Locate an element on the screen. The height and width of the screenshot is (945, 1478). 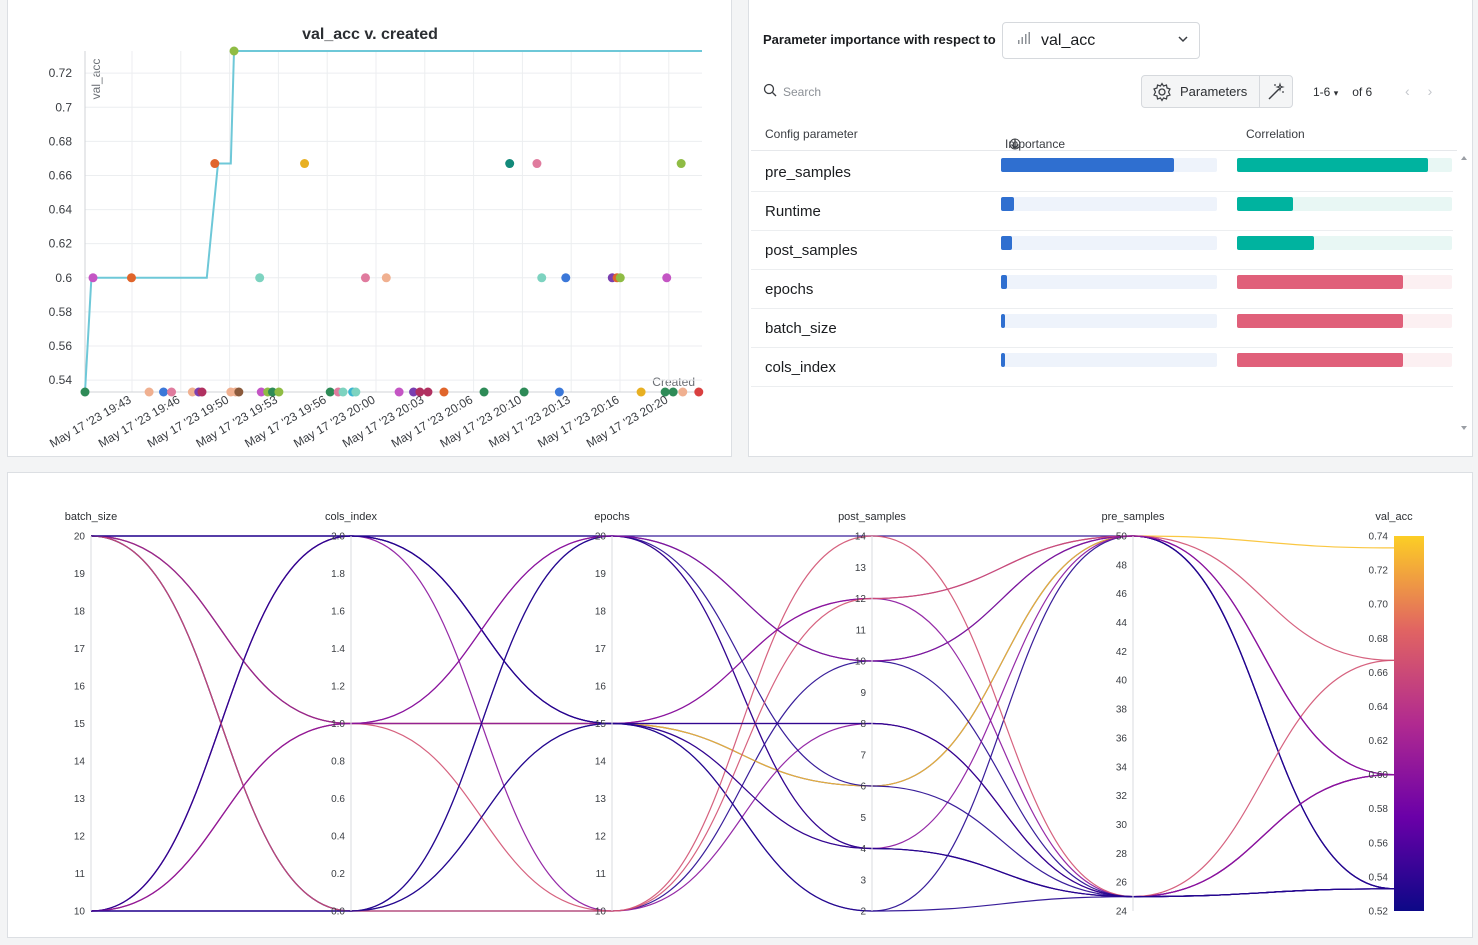
axis-tick-label: 15 is located at coordinates (80, 724).